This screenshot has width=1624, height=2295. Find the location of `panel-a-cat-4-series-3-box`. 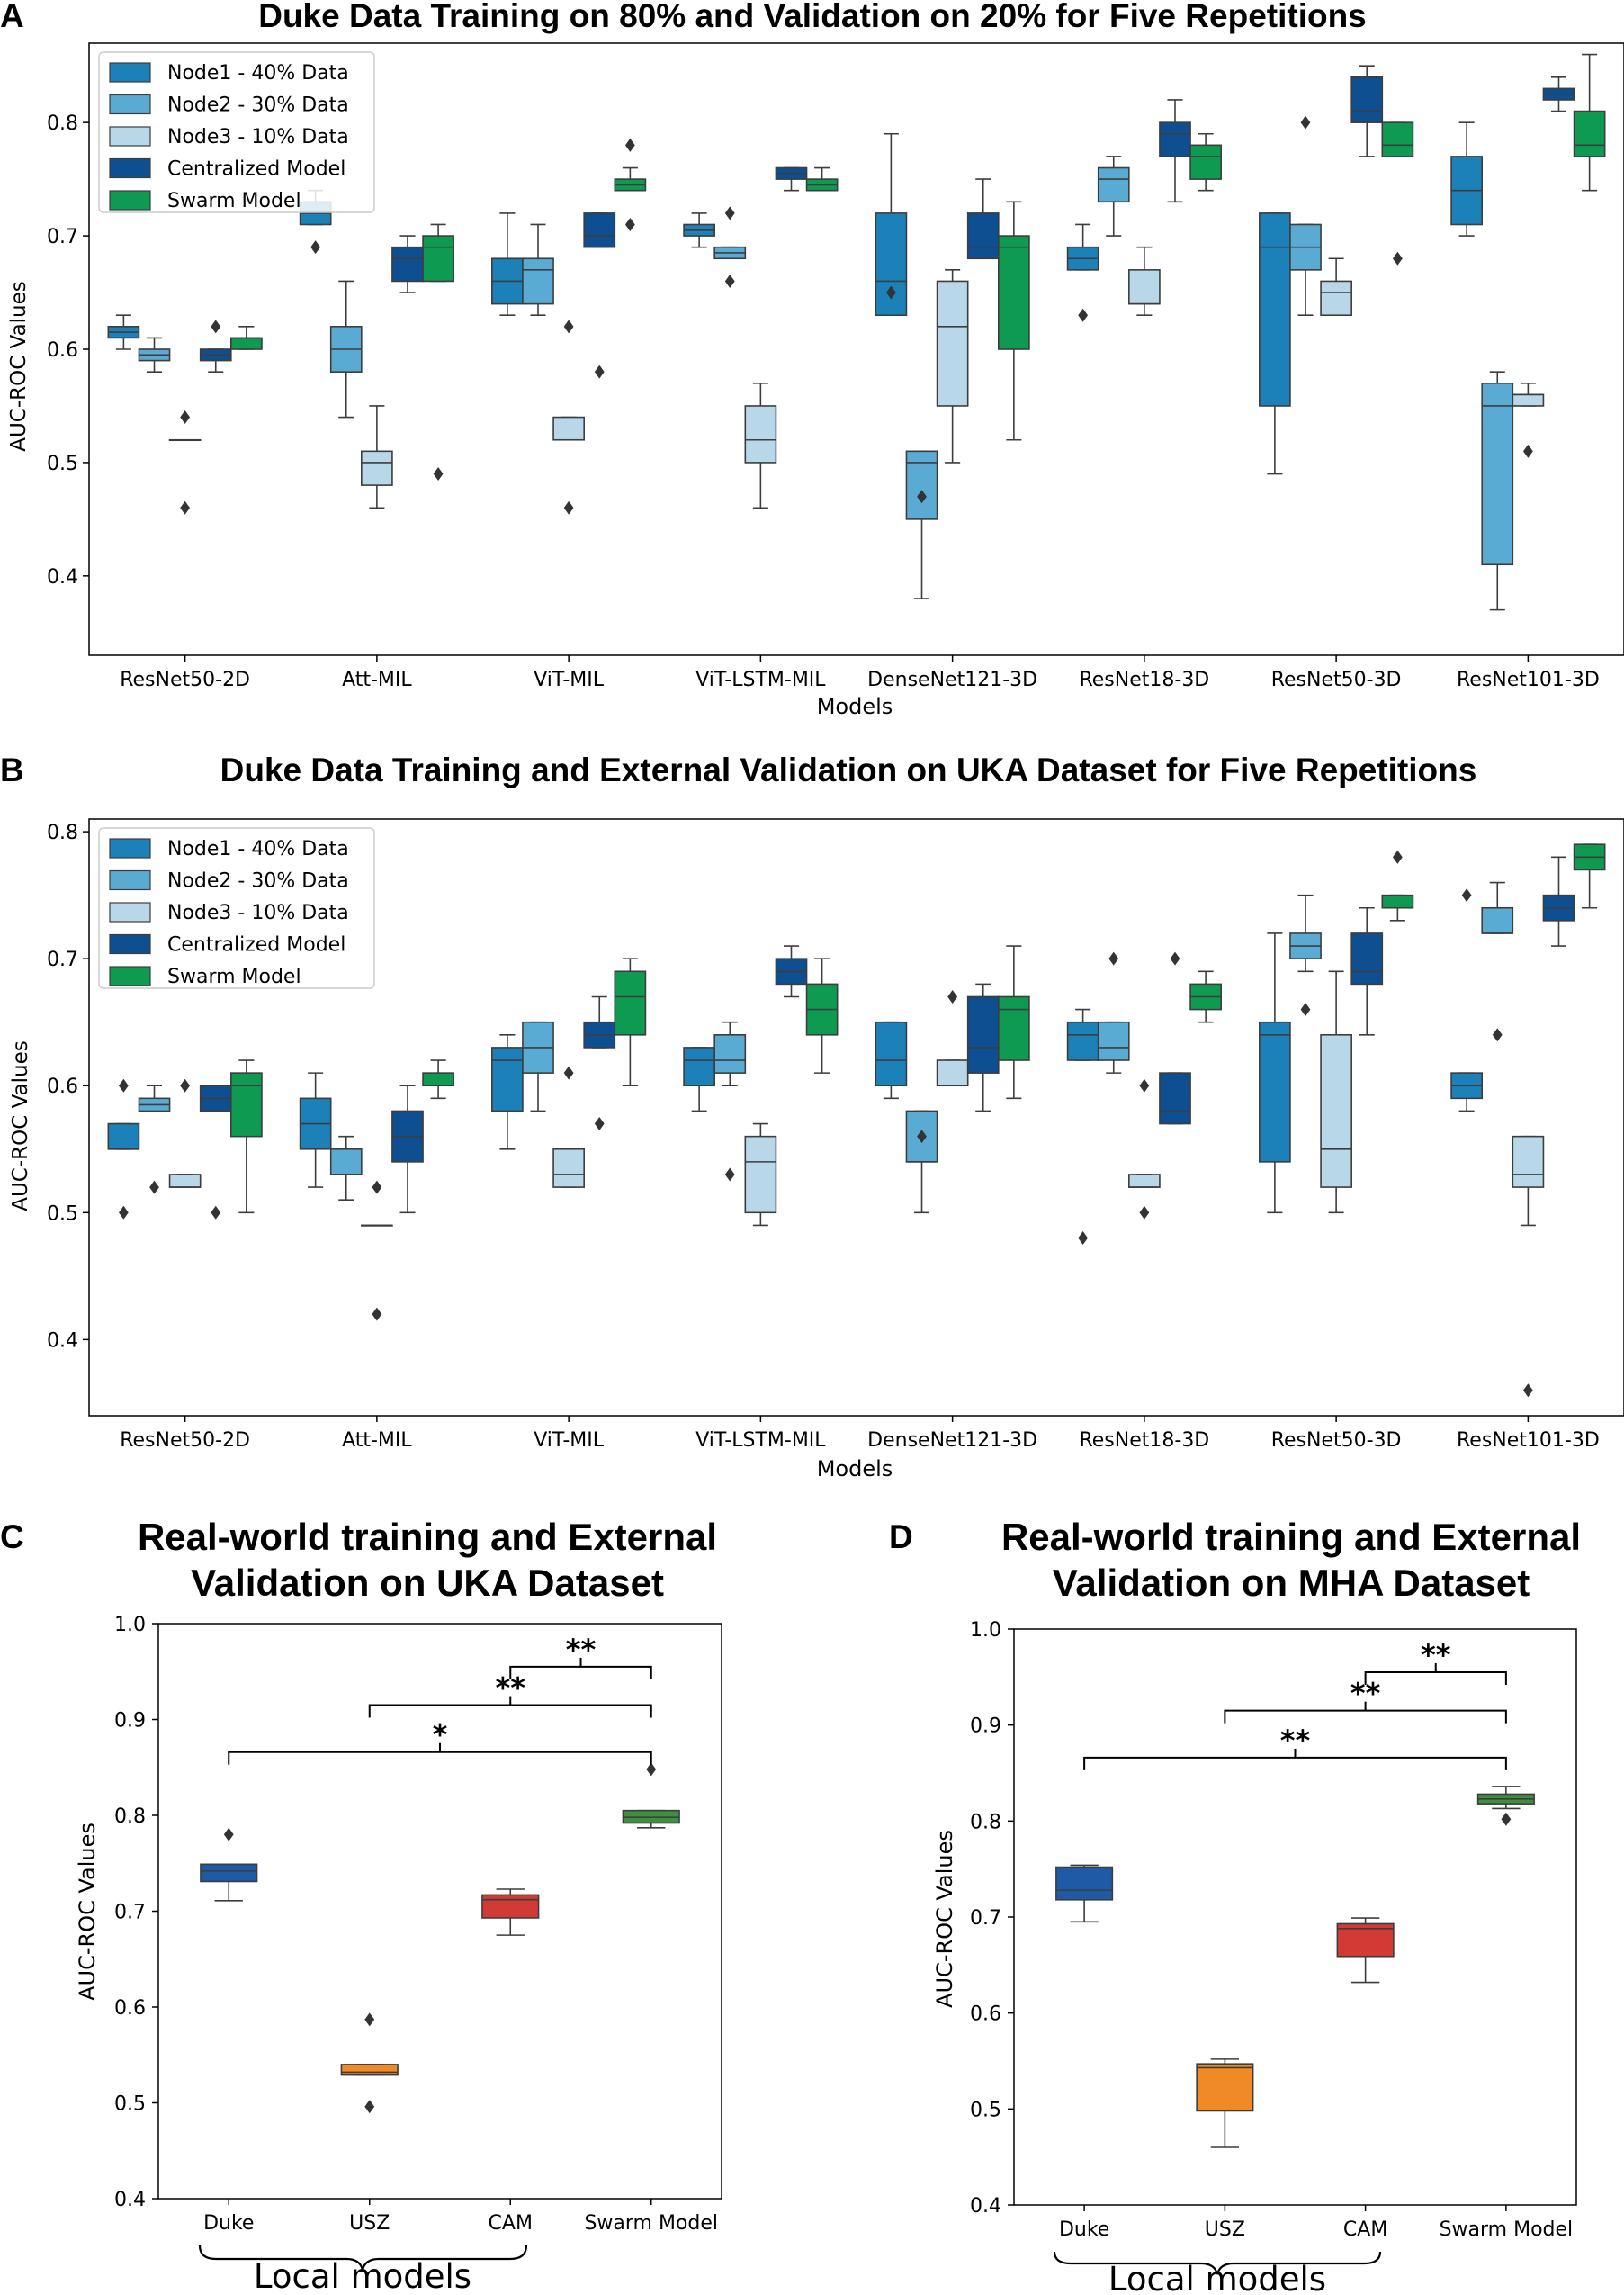

panel-a-cat-4-series-3-box is located at coordinates (983, 236).